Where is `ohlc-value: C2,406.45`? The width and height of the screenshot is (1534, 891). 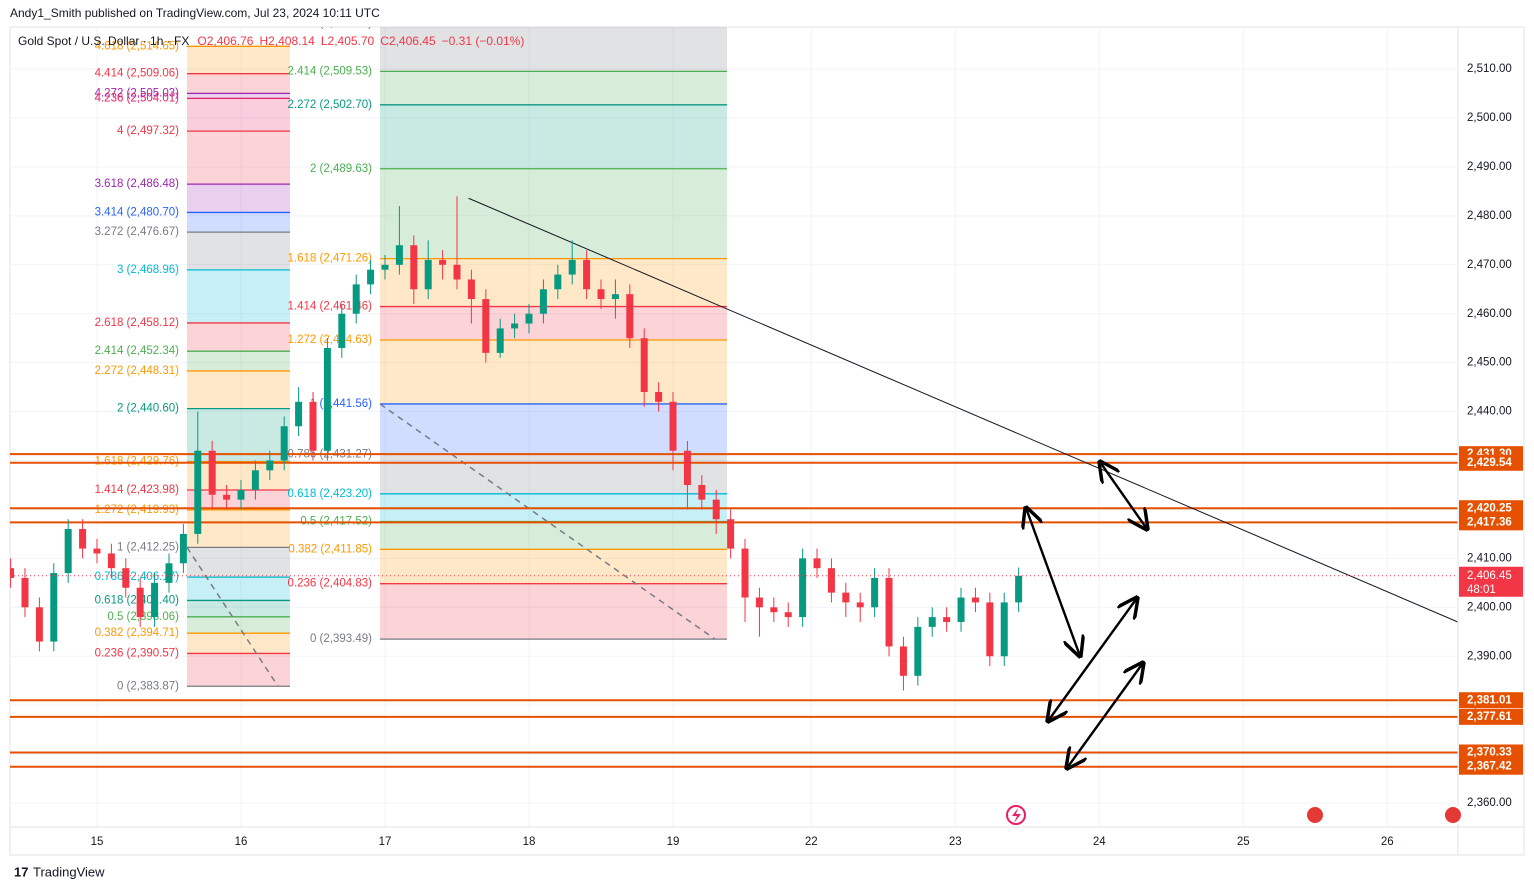
ohlc-value: C2,406.45 is located at coordinates (408, 41).